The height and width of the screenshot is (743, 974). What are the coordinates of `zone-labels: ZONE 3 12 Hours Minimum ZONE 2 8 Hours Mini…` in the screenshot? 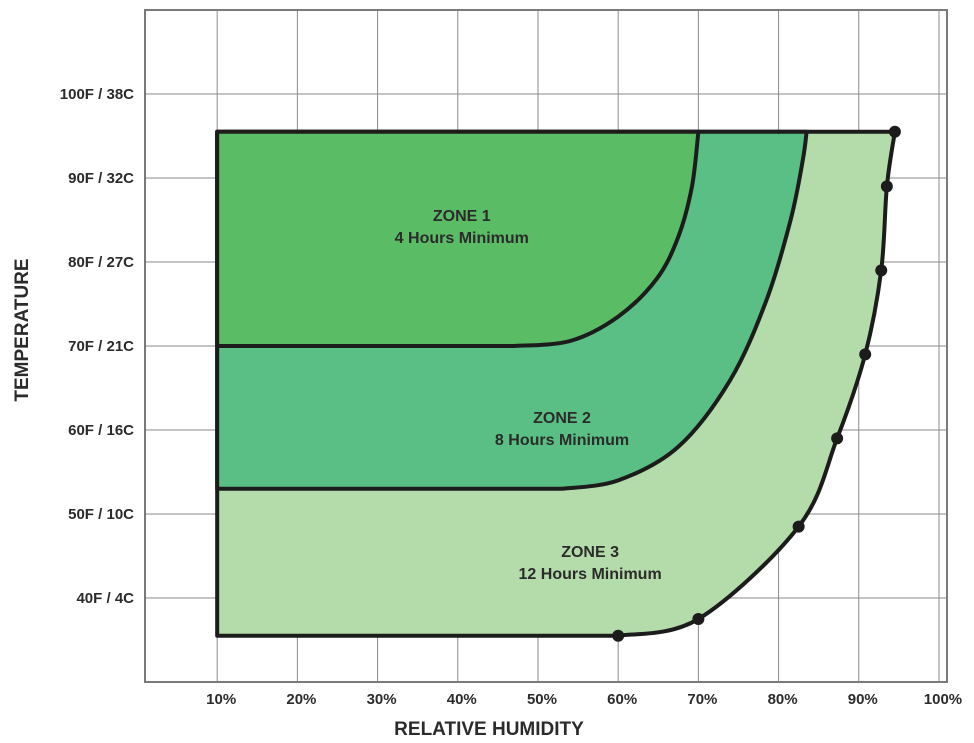 It's located at (528, 395).